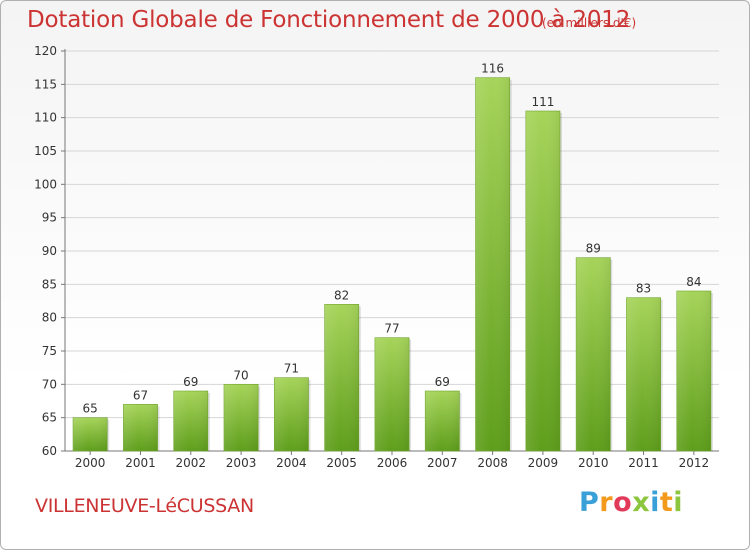  What do you see at coordinates (492, 463) in the screenshot?
I see `x-tick-label-2008: 2008` at bounding box center [492, 463].